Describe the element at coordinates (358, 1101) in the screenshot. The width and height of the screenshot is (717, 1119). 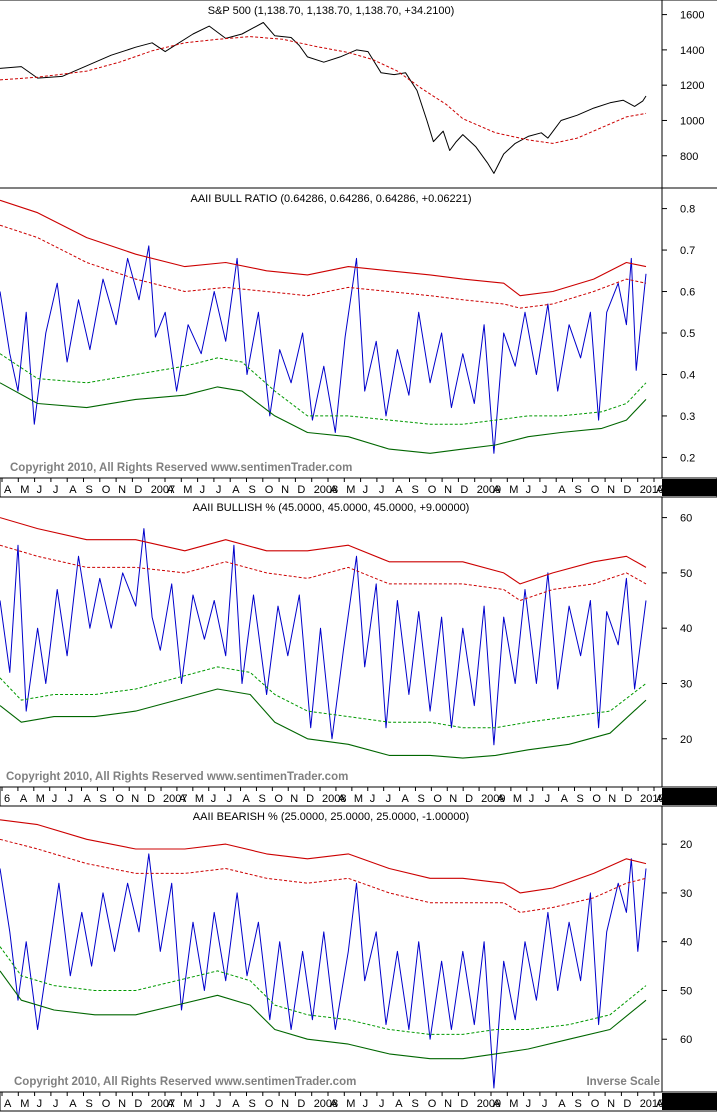
I see `date-axis-strip` at that location.